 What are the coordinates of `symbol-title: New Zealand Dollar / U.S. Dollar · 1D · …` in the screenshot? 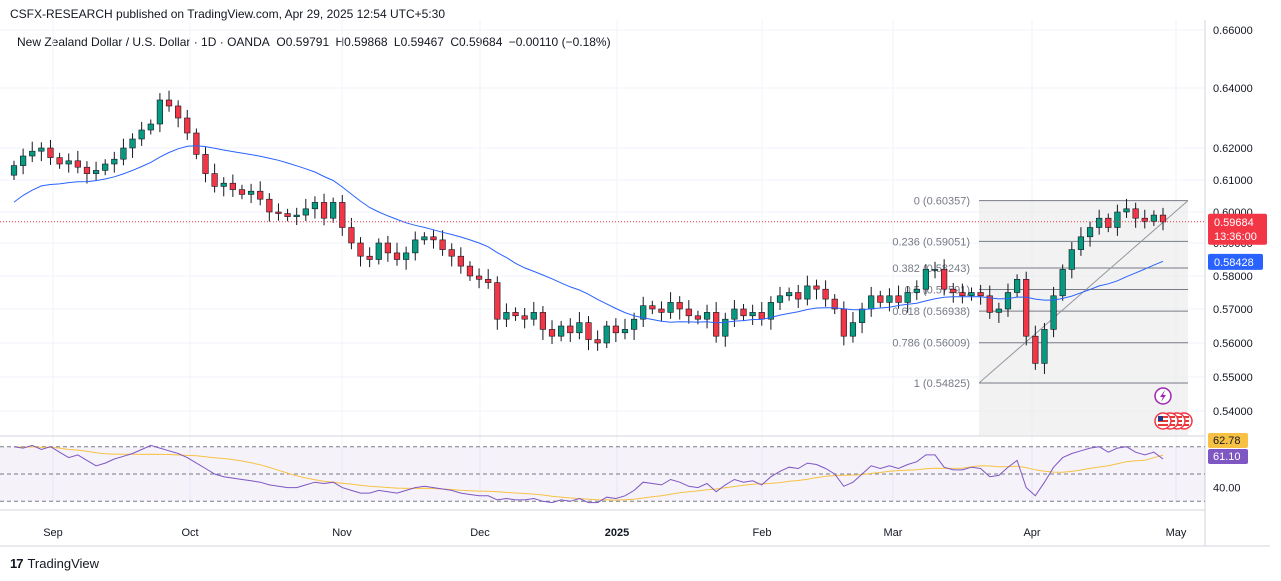 It's located at (143, 42).